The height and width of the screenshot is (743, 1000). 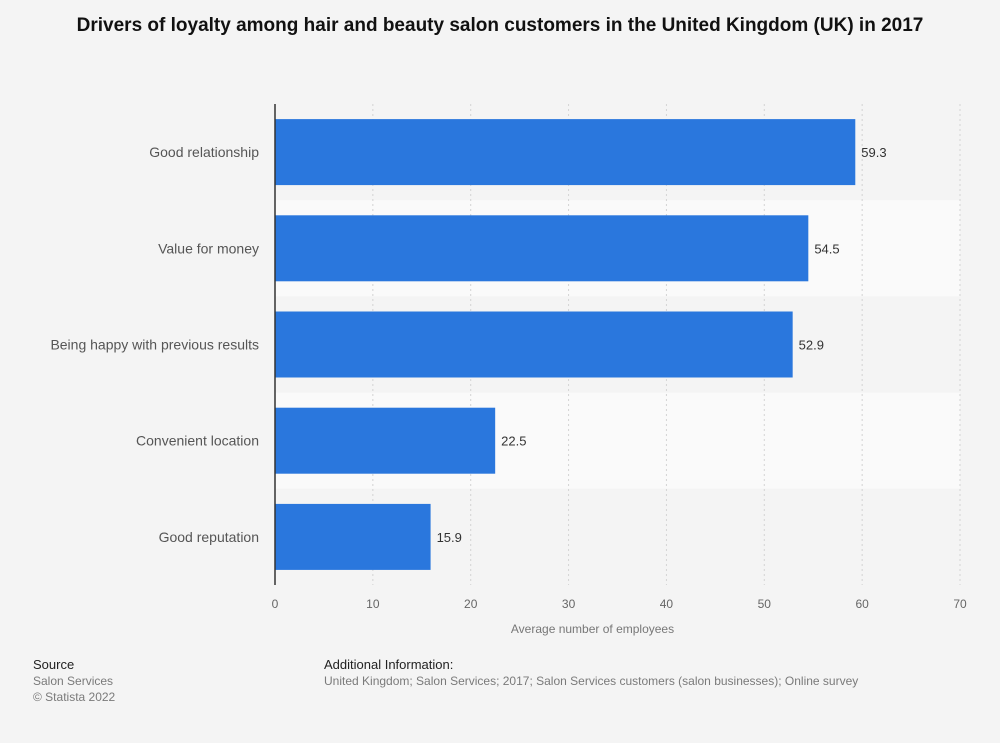 I want to click on category-label: Value for money, so click(x=208, y=248).